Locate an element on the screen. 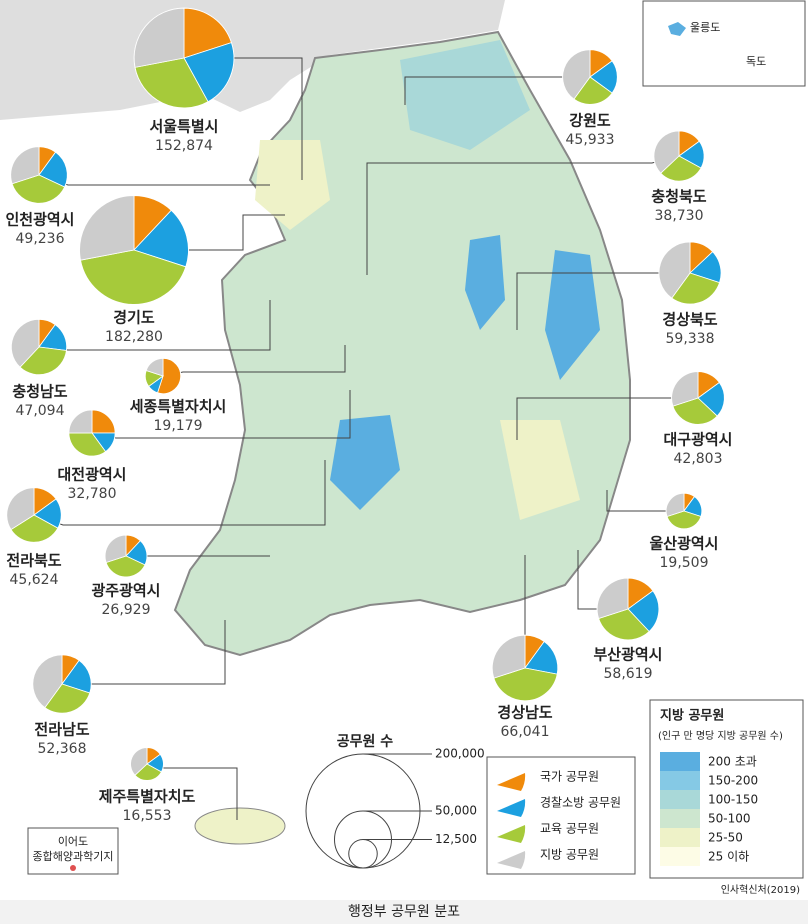 Image resolution: width=808 pixels, height=924 pixels. size-legend-label: 50,000 is located at coordinates (456, 811).